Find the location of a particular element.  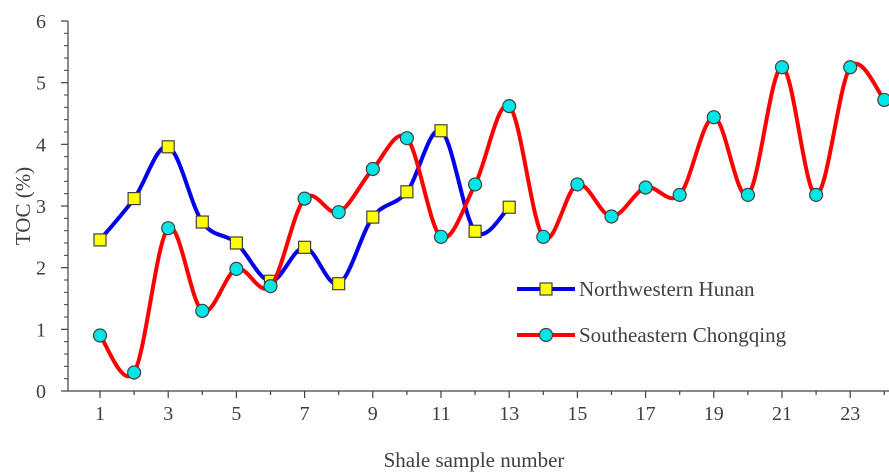

y-tick-label: 0 is located at coordinates (41, 392).